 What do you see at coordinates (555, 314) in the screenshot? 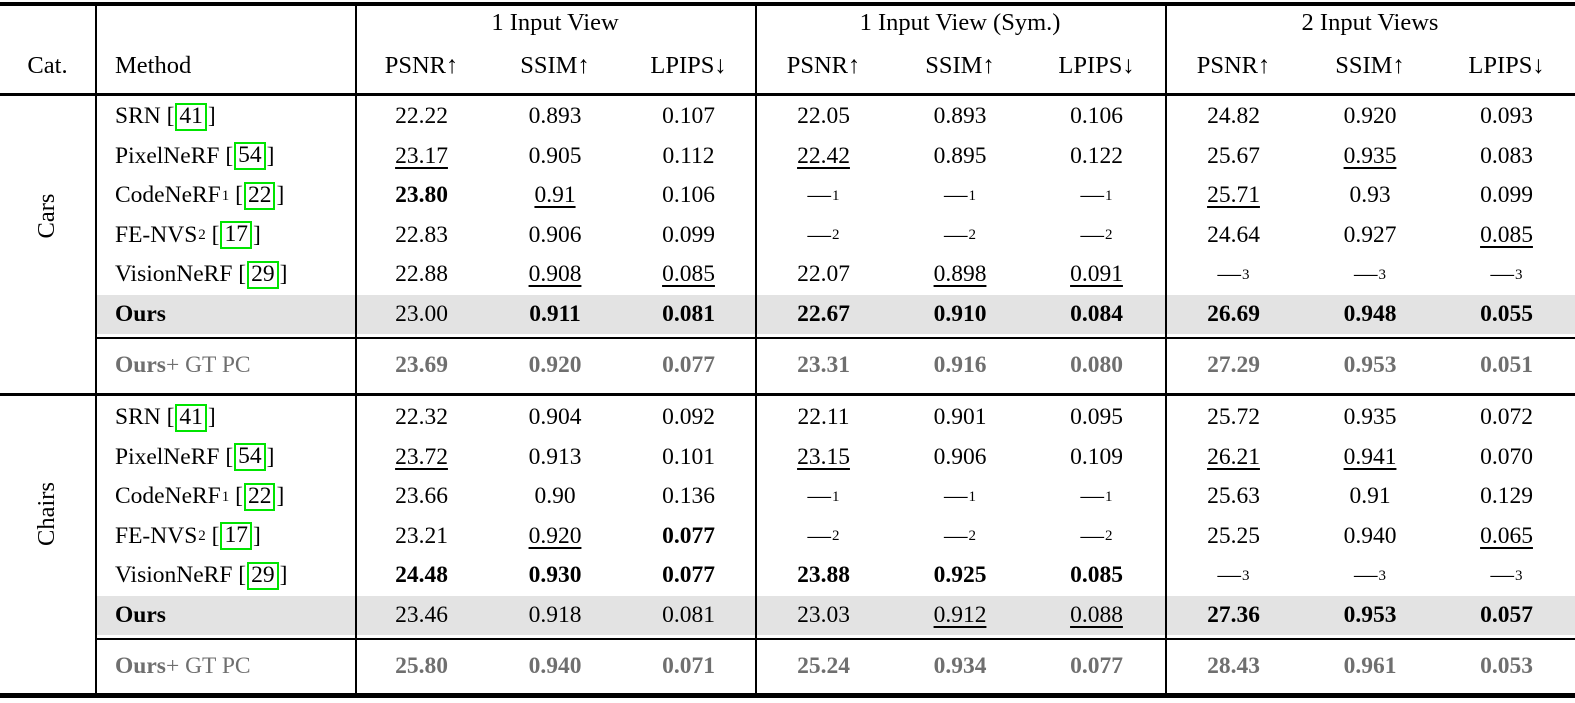
I see `metric-cell: 0.911` at bounding box center [555, 314].